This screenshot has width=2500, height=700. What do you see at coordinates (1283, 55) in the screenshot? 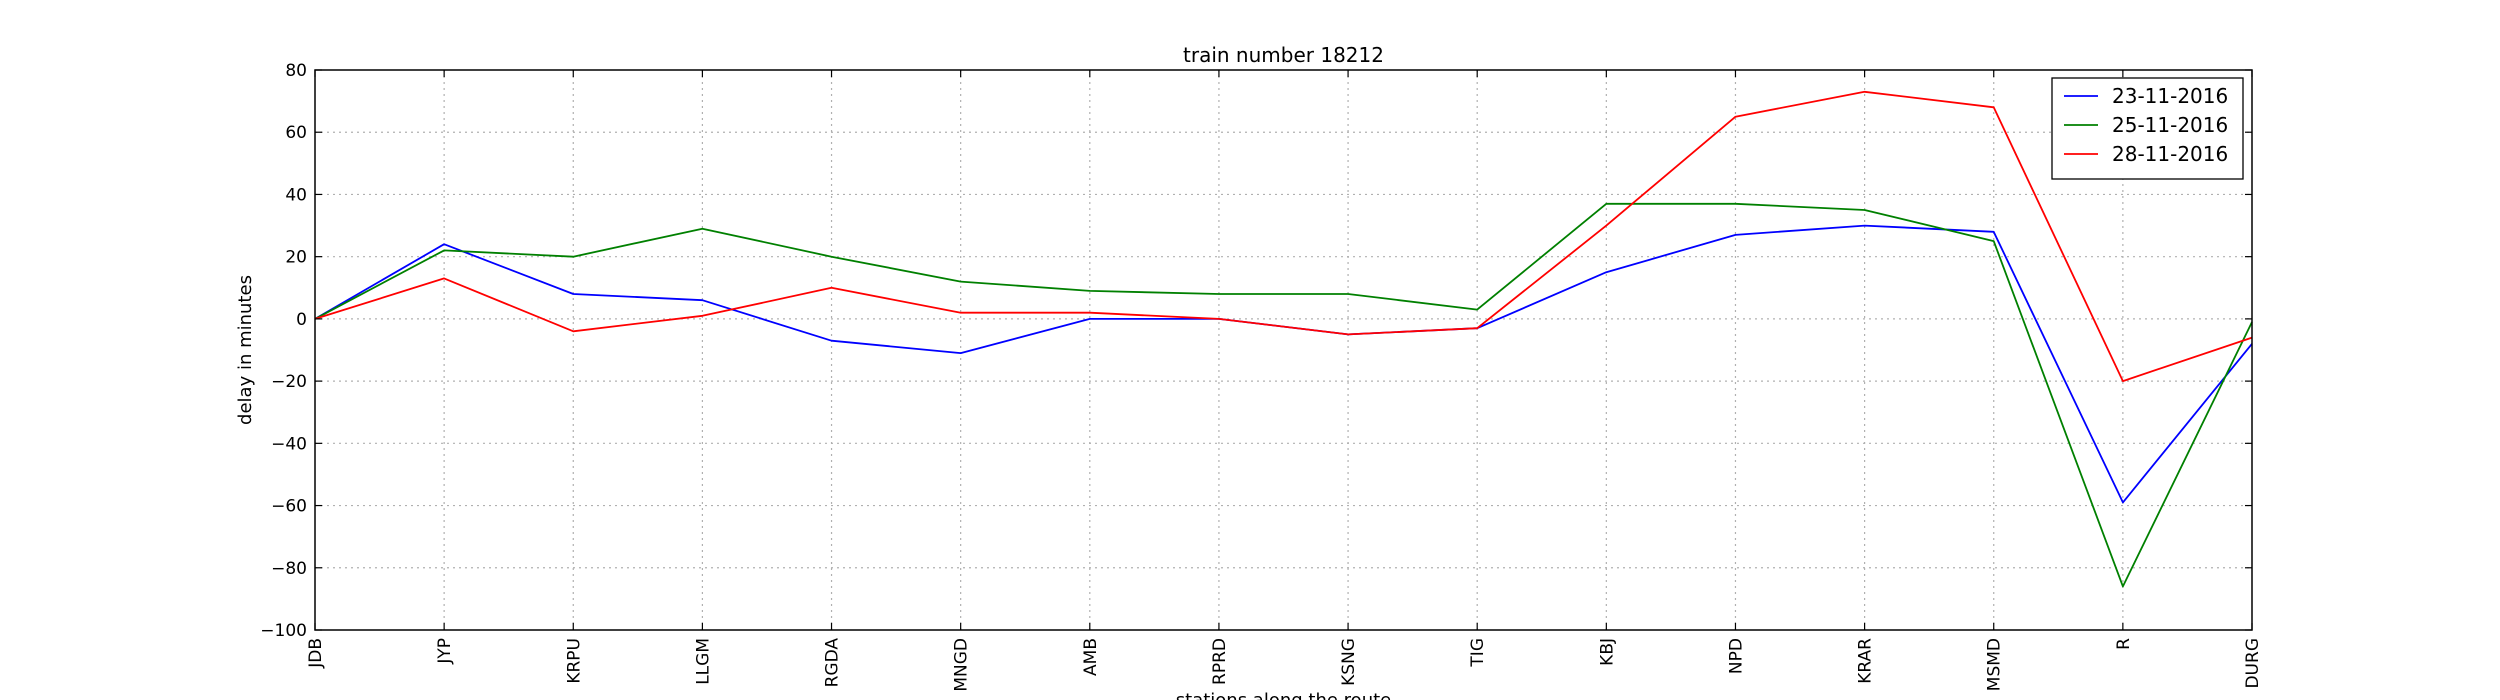
I see `chart-title: train number 18212` at bounding box center [1283, 55].